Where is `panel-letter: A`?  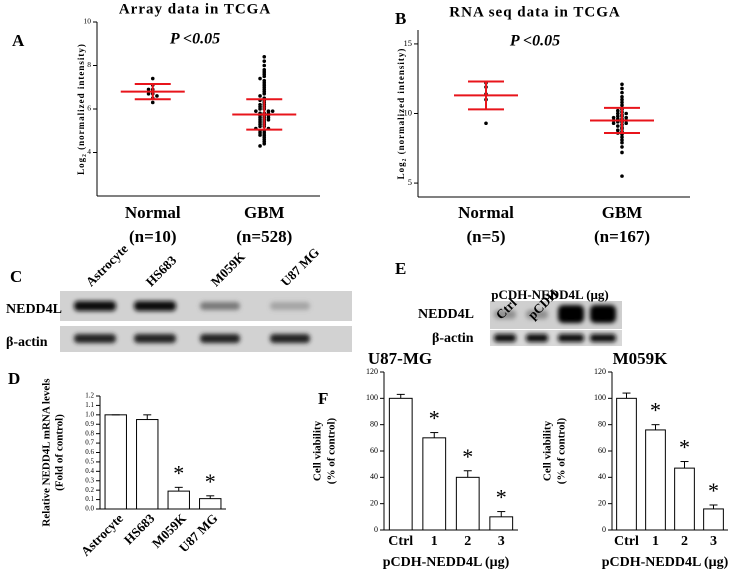 panel-letter: A is located at coordinates (18, 40).